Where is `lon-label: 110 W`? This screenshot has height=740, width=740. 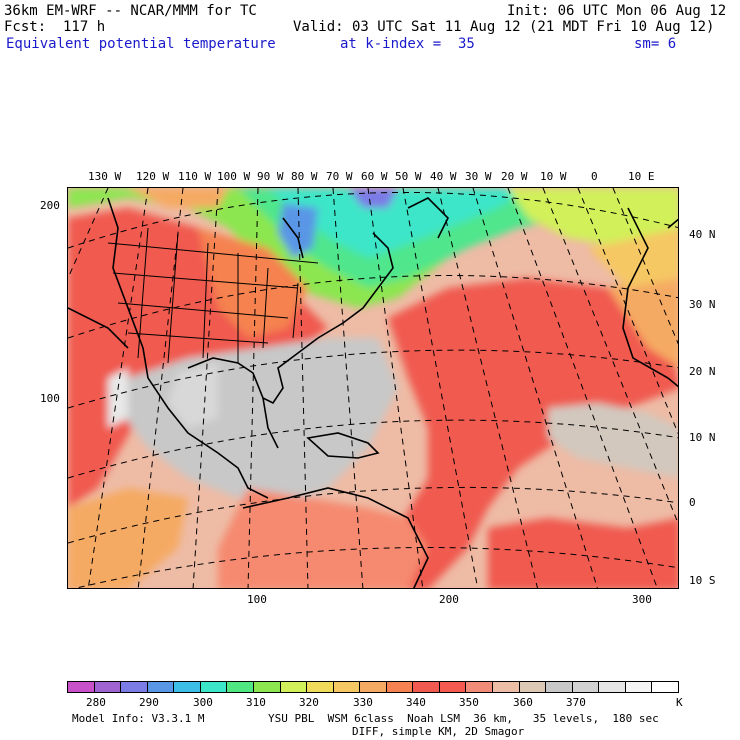 lon-label: 110 W is located at coordinates (195, 176).